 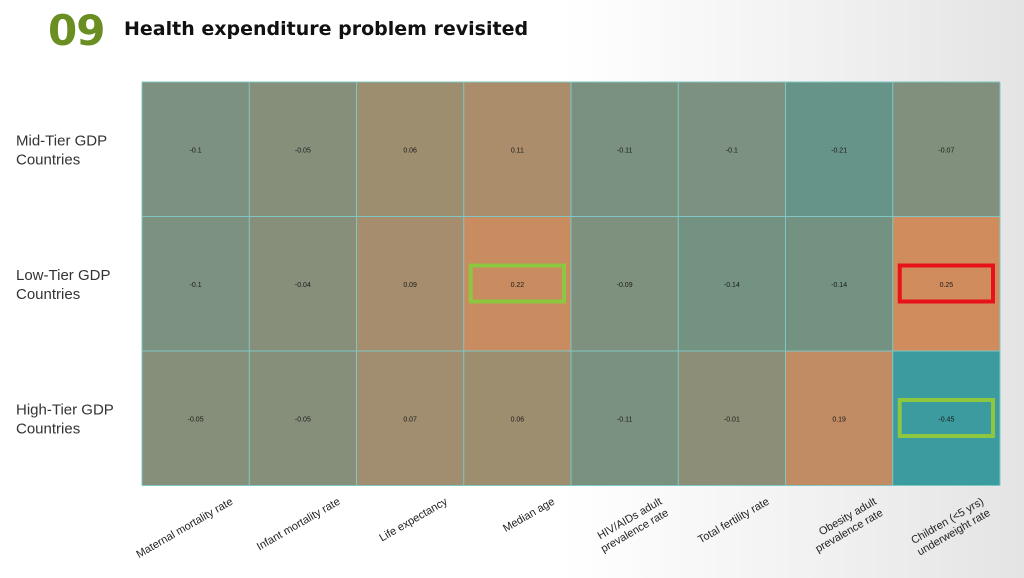 I want to click on cell-value-label: 0.25, so click(x=947, y=285).